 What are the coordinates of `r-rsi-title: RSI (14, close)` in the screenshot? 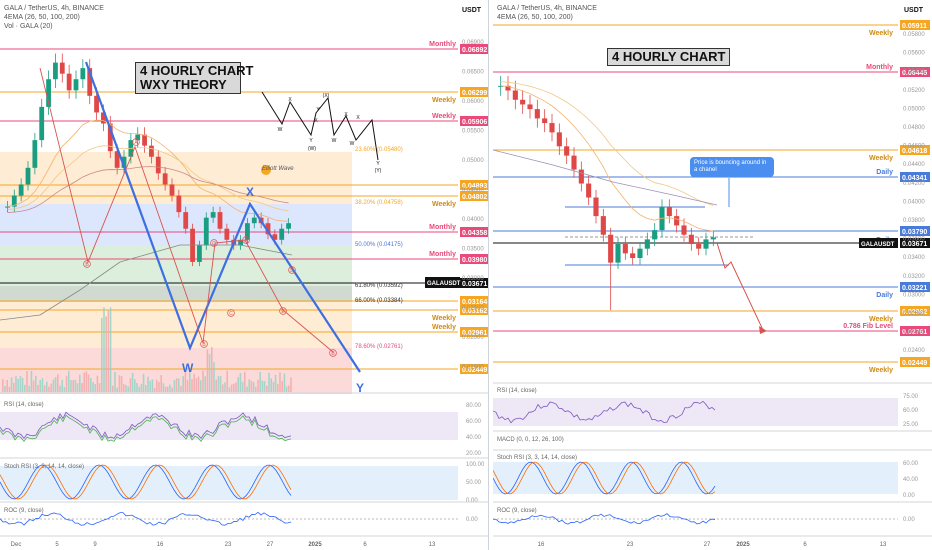 It's located at (517, 391).